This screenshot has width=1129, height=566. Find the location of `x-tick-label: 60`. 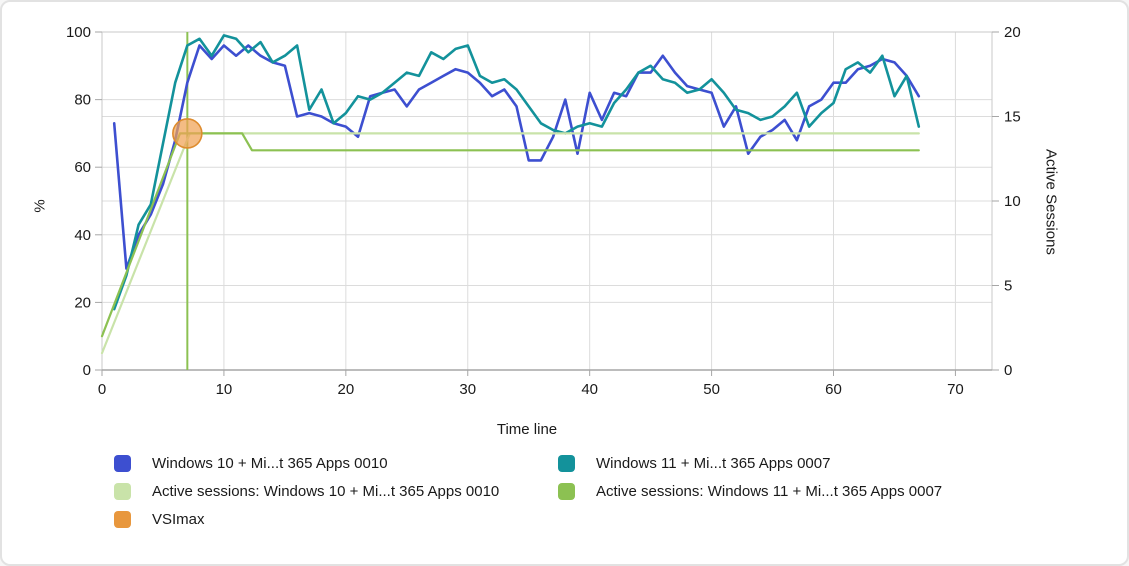

x-tick-label: 60 is located at coordinates (833, 389).